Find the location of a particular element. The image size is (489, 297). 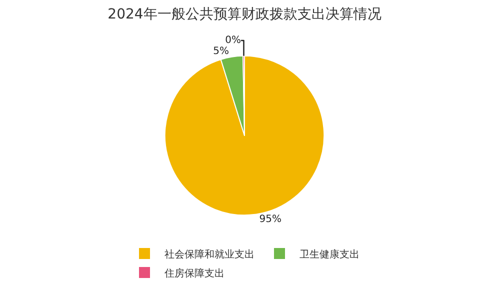

legend-label: 卫生健康支出 is located at coordinates (330, 254).